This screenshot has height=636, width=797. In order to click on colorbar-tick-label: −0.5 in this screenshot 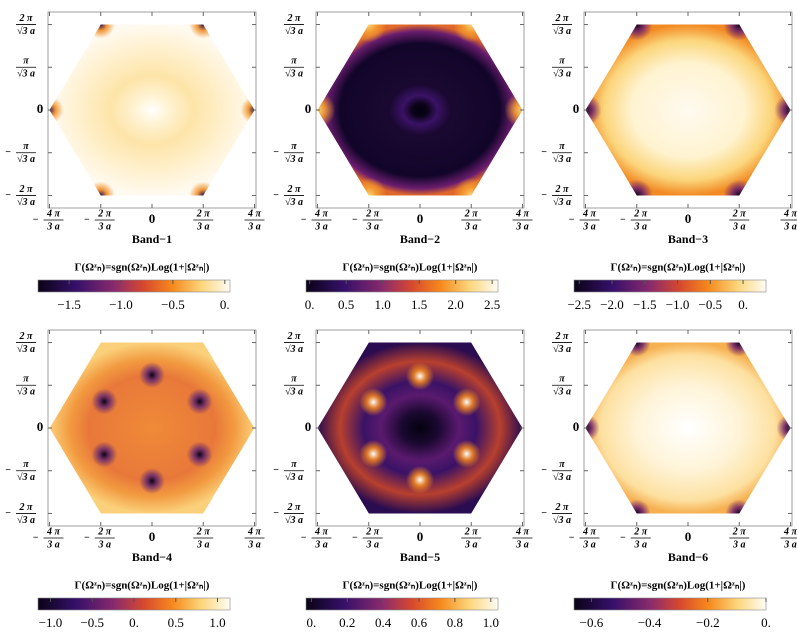, I will do `click(711, 304)`.